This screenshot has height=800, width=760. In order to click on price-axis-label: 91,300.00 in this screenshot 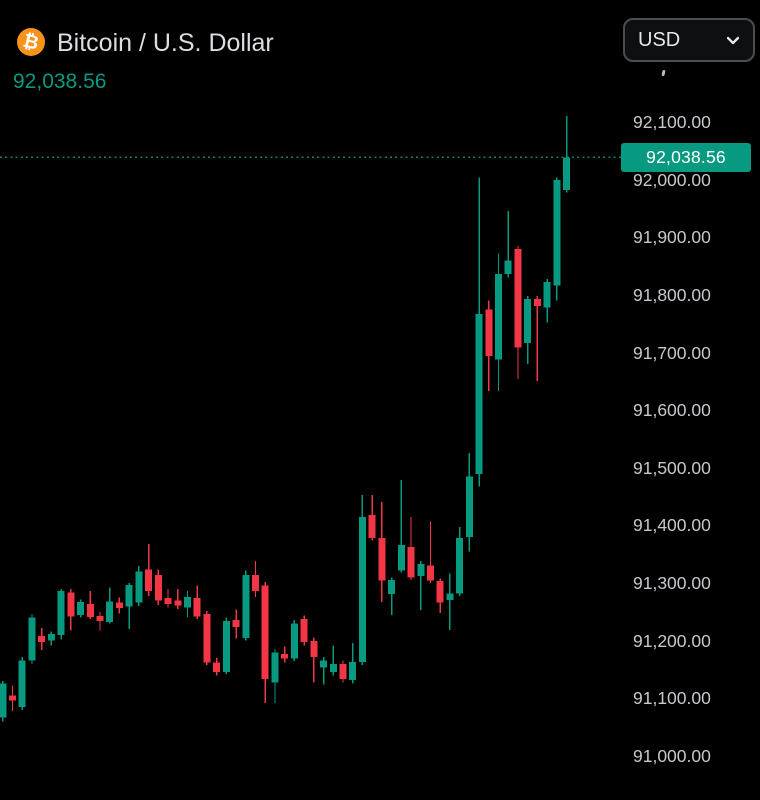, I will do `click(672, 583)`.